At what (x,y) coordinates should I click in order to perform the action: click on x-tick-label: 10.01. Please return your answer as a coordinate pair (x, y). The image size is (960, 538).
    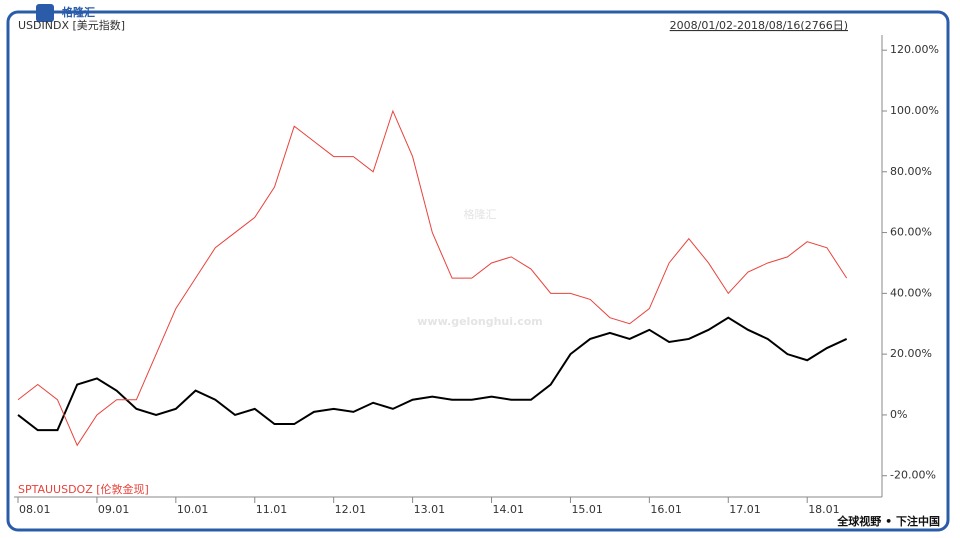
    Looking at the image, I should click on (193, 509).